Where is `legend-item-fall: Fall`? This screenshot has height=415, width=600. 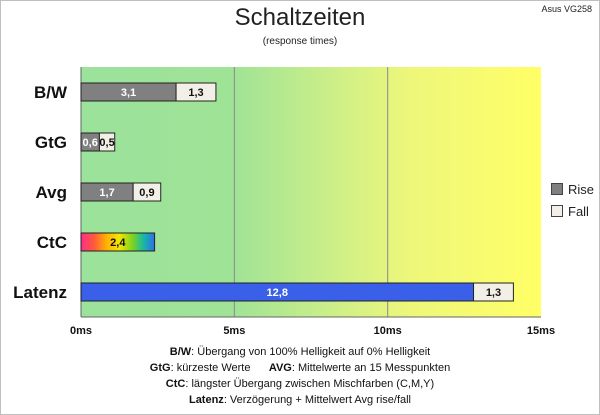
legend-item-fall: Fall is located at coordinates (572, 211).